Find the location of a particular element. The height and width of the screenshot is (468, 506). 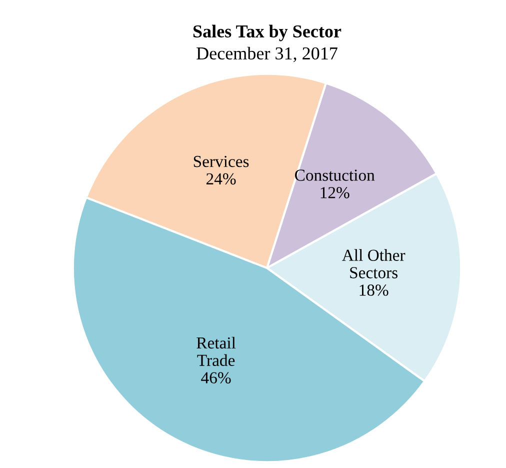

data-label: 18% is located at coordinates (374, 290).